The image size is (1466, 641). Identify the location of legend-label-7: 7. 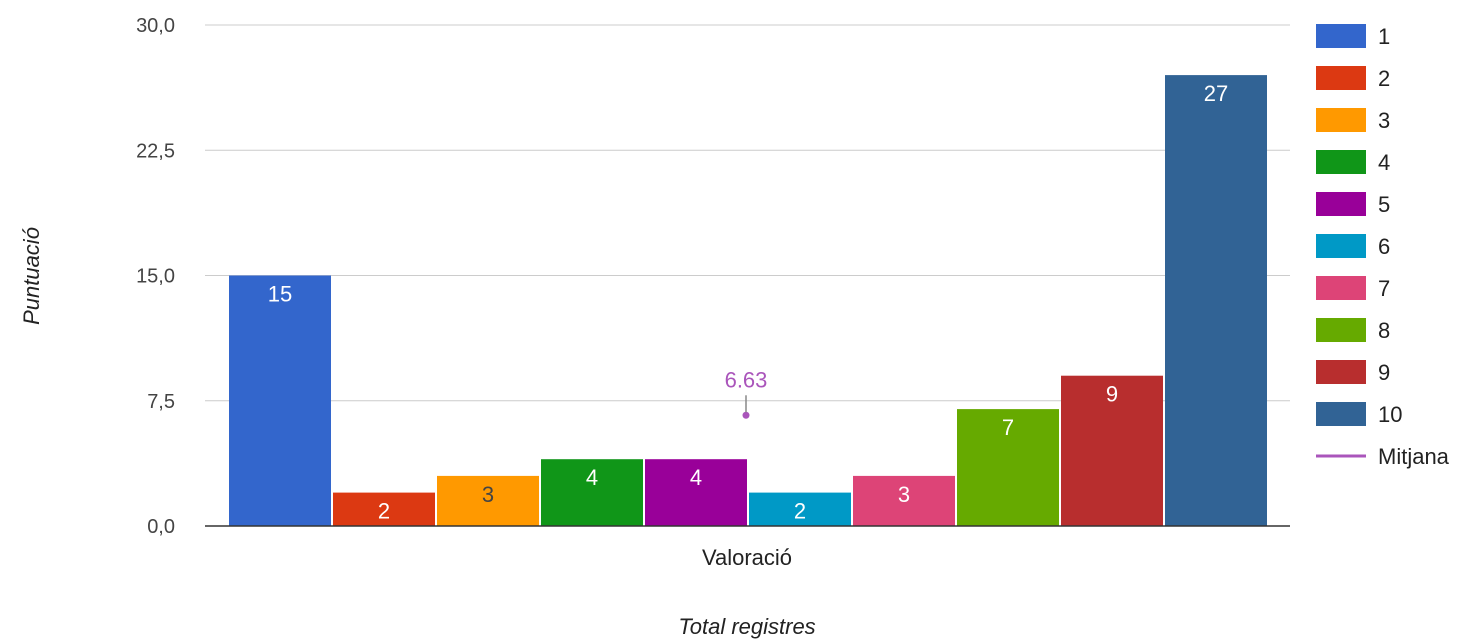
(1384, 288).